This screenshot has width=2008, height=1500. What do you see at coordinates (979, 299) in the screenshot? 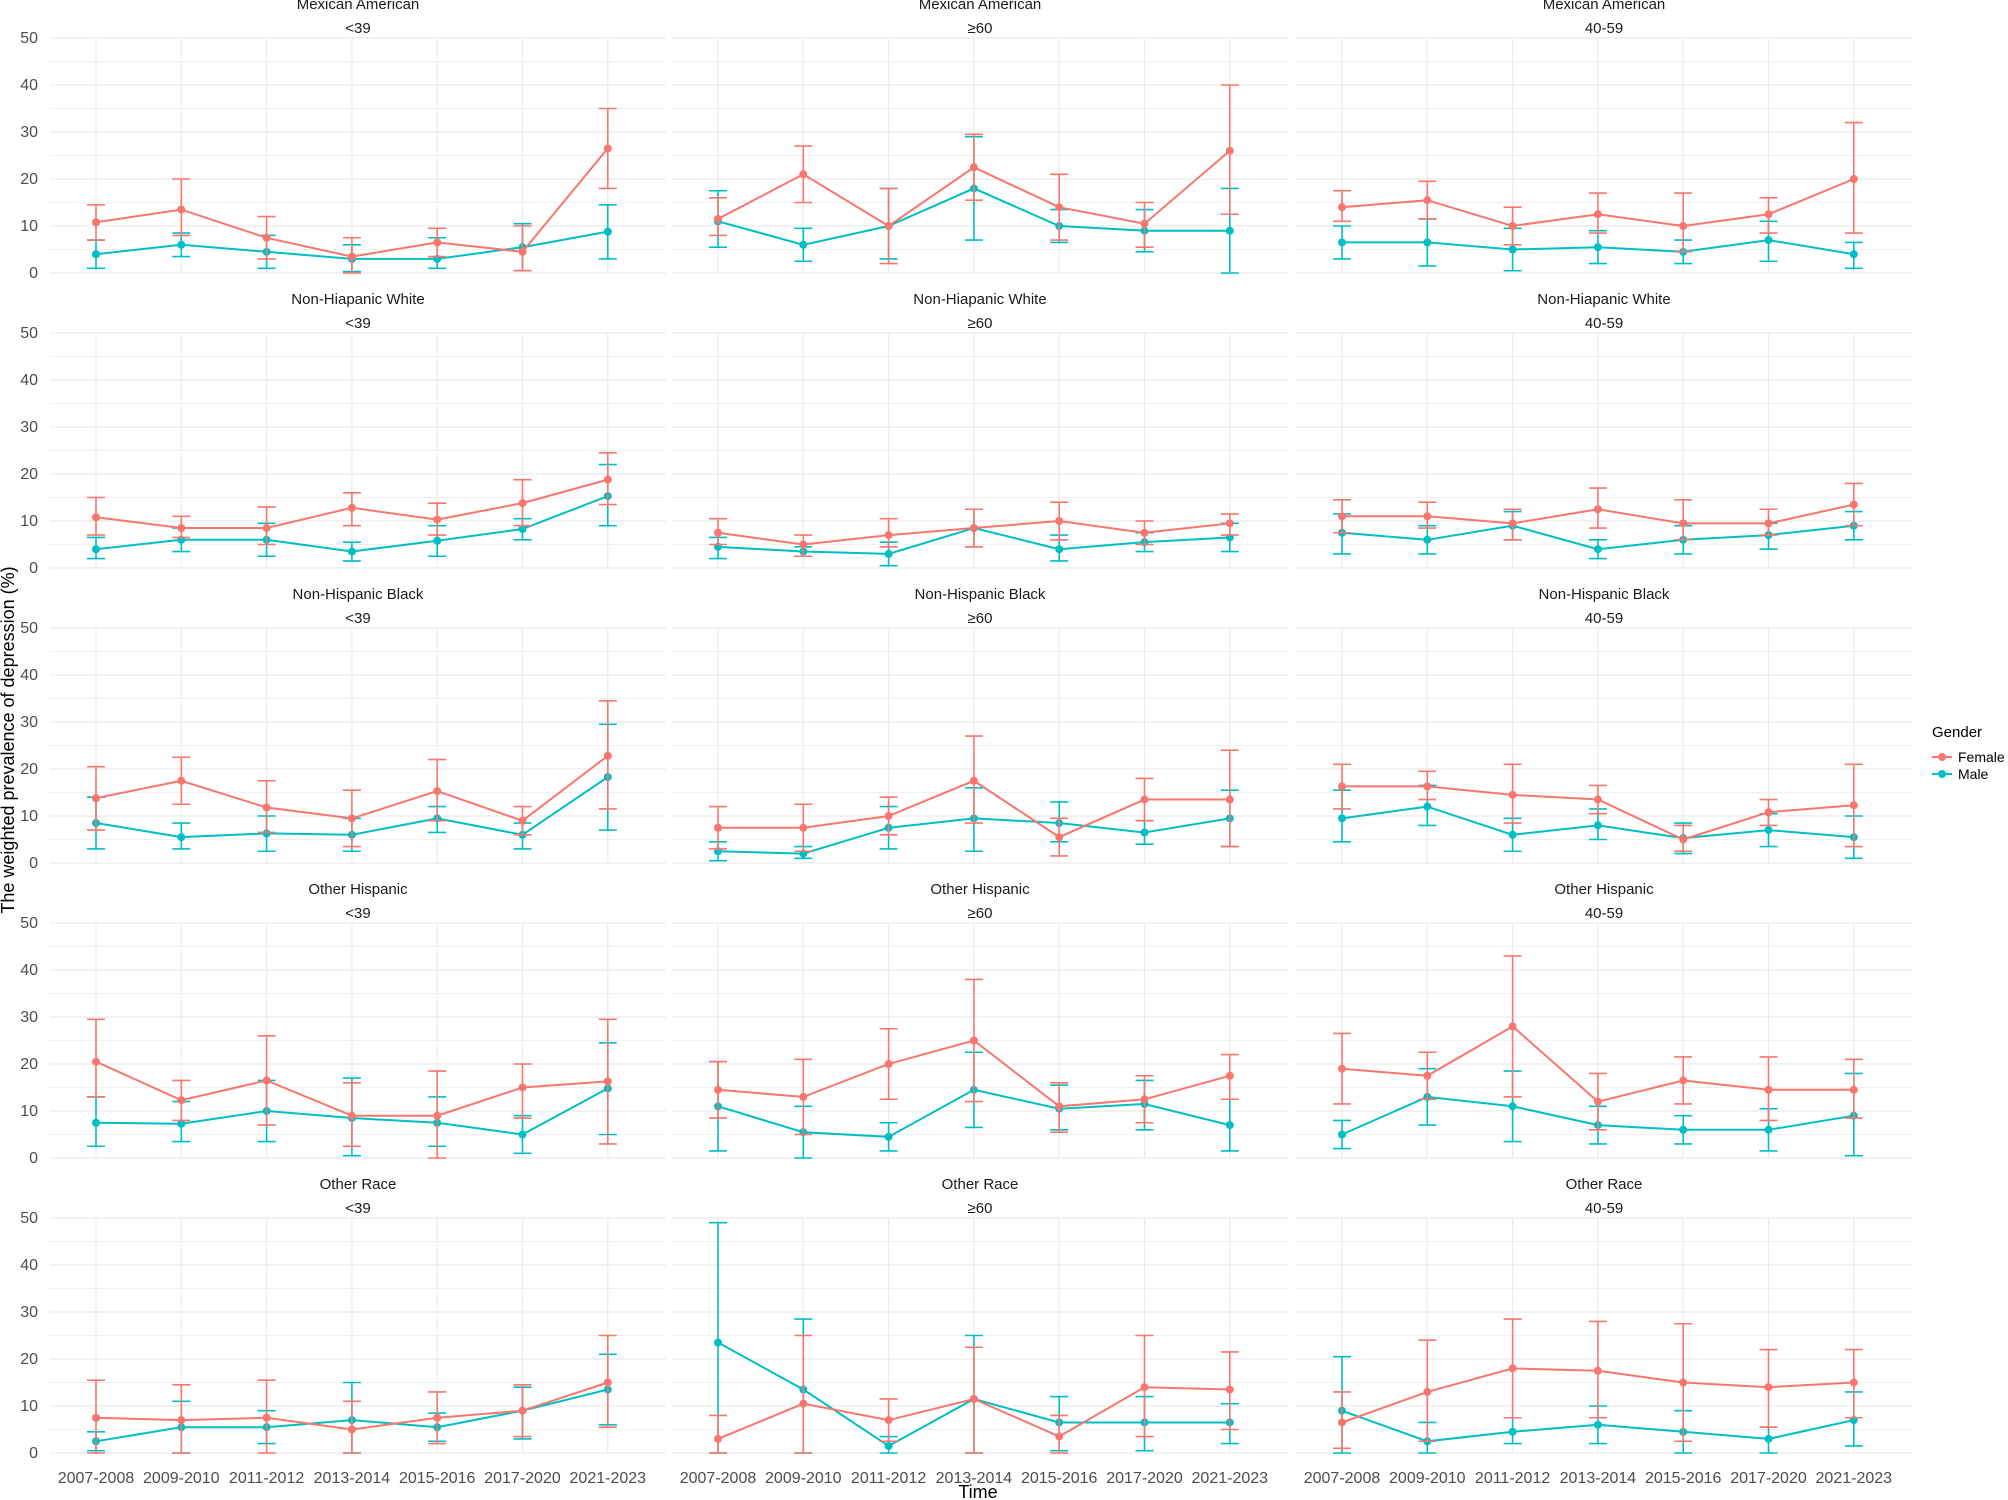
I see `panel-race-label: Non-Hiapanic White` at bounding box center [979, 299].